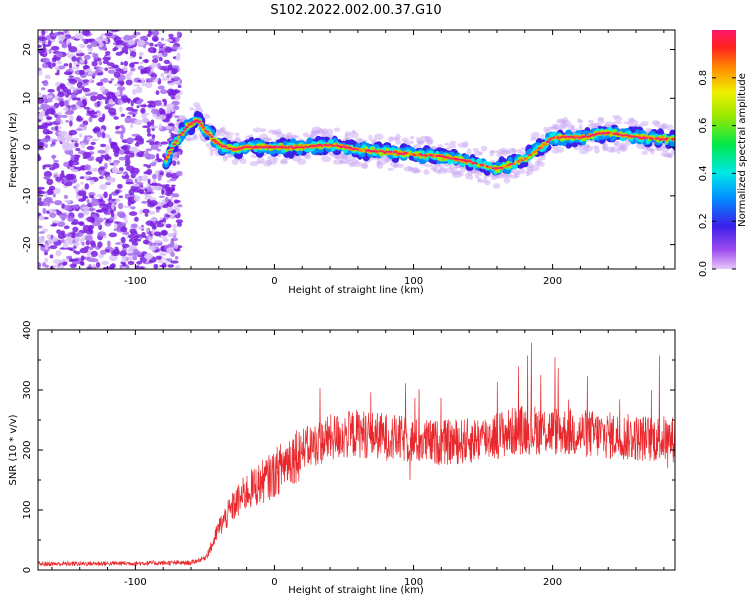 This screenshot has height=600, width=750. What do you see at coordinates (413, 281) in the screenshot?
I see `x-tick-label: 100` at bounding box center [413, 281].